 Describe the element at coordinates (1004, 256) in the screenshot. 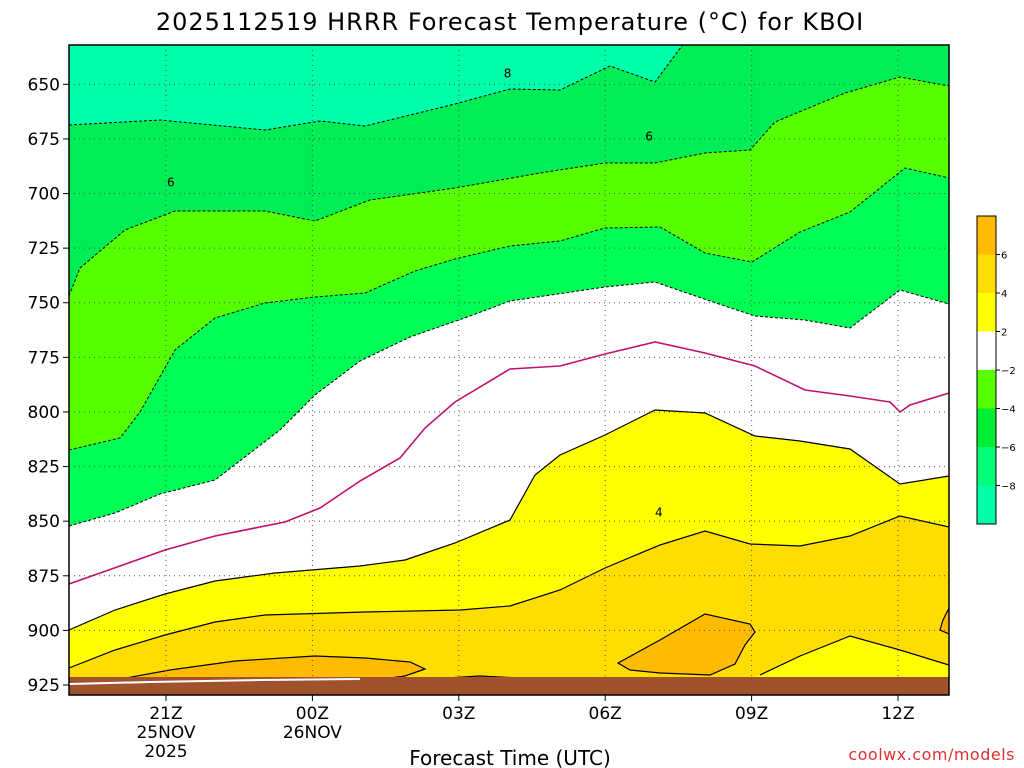

I see `colorbar-label: 6` at that location.